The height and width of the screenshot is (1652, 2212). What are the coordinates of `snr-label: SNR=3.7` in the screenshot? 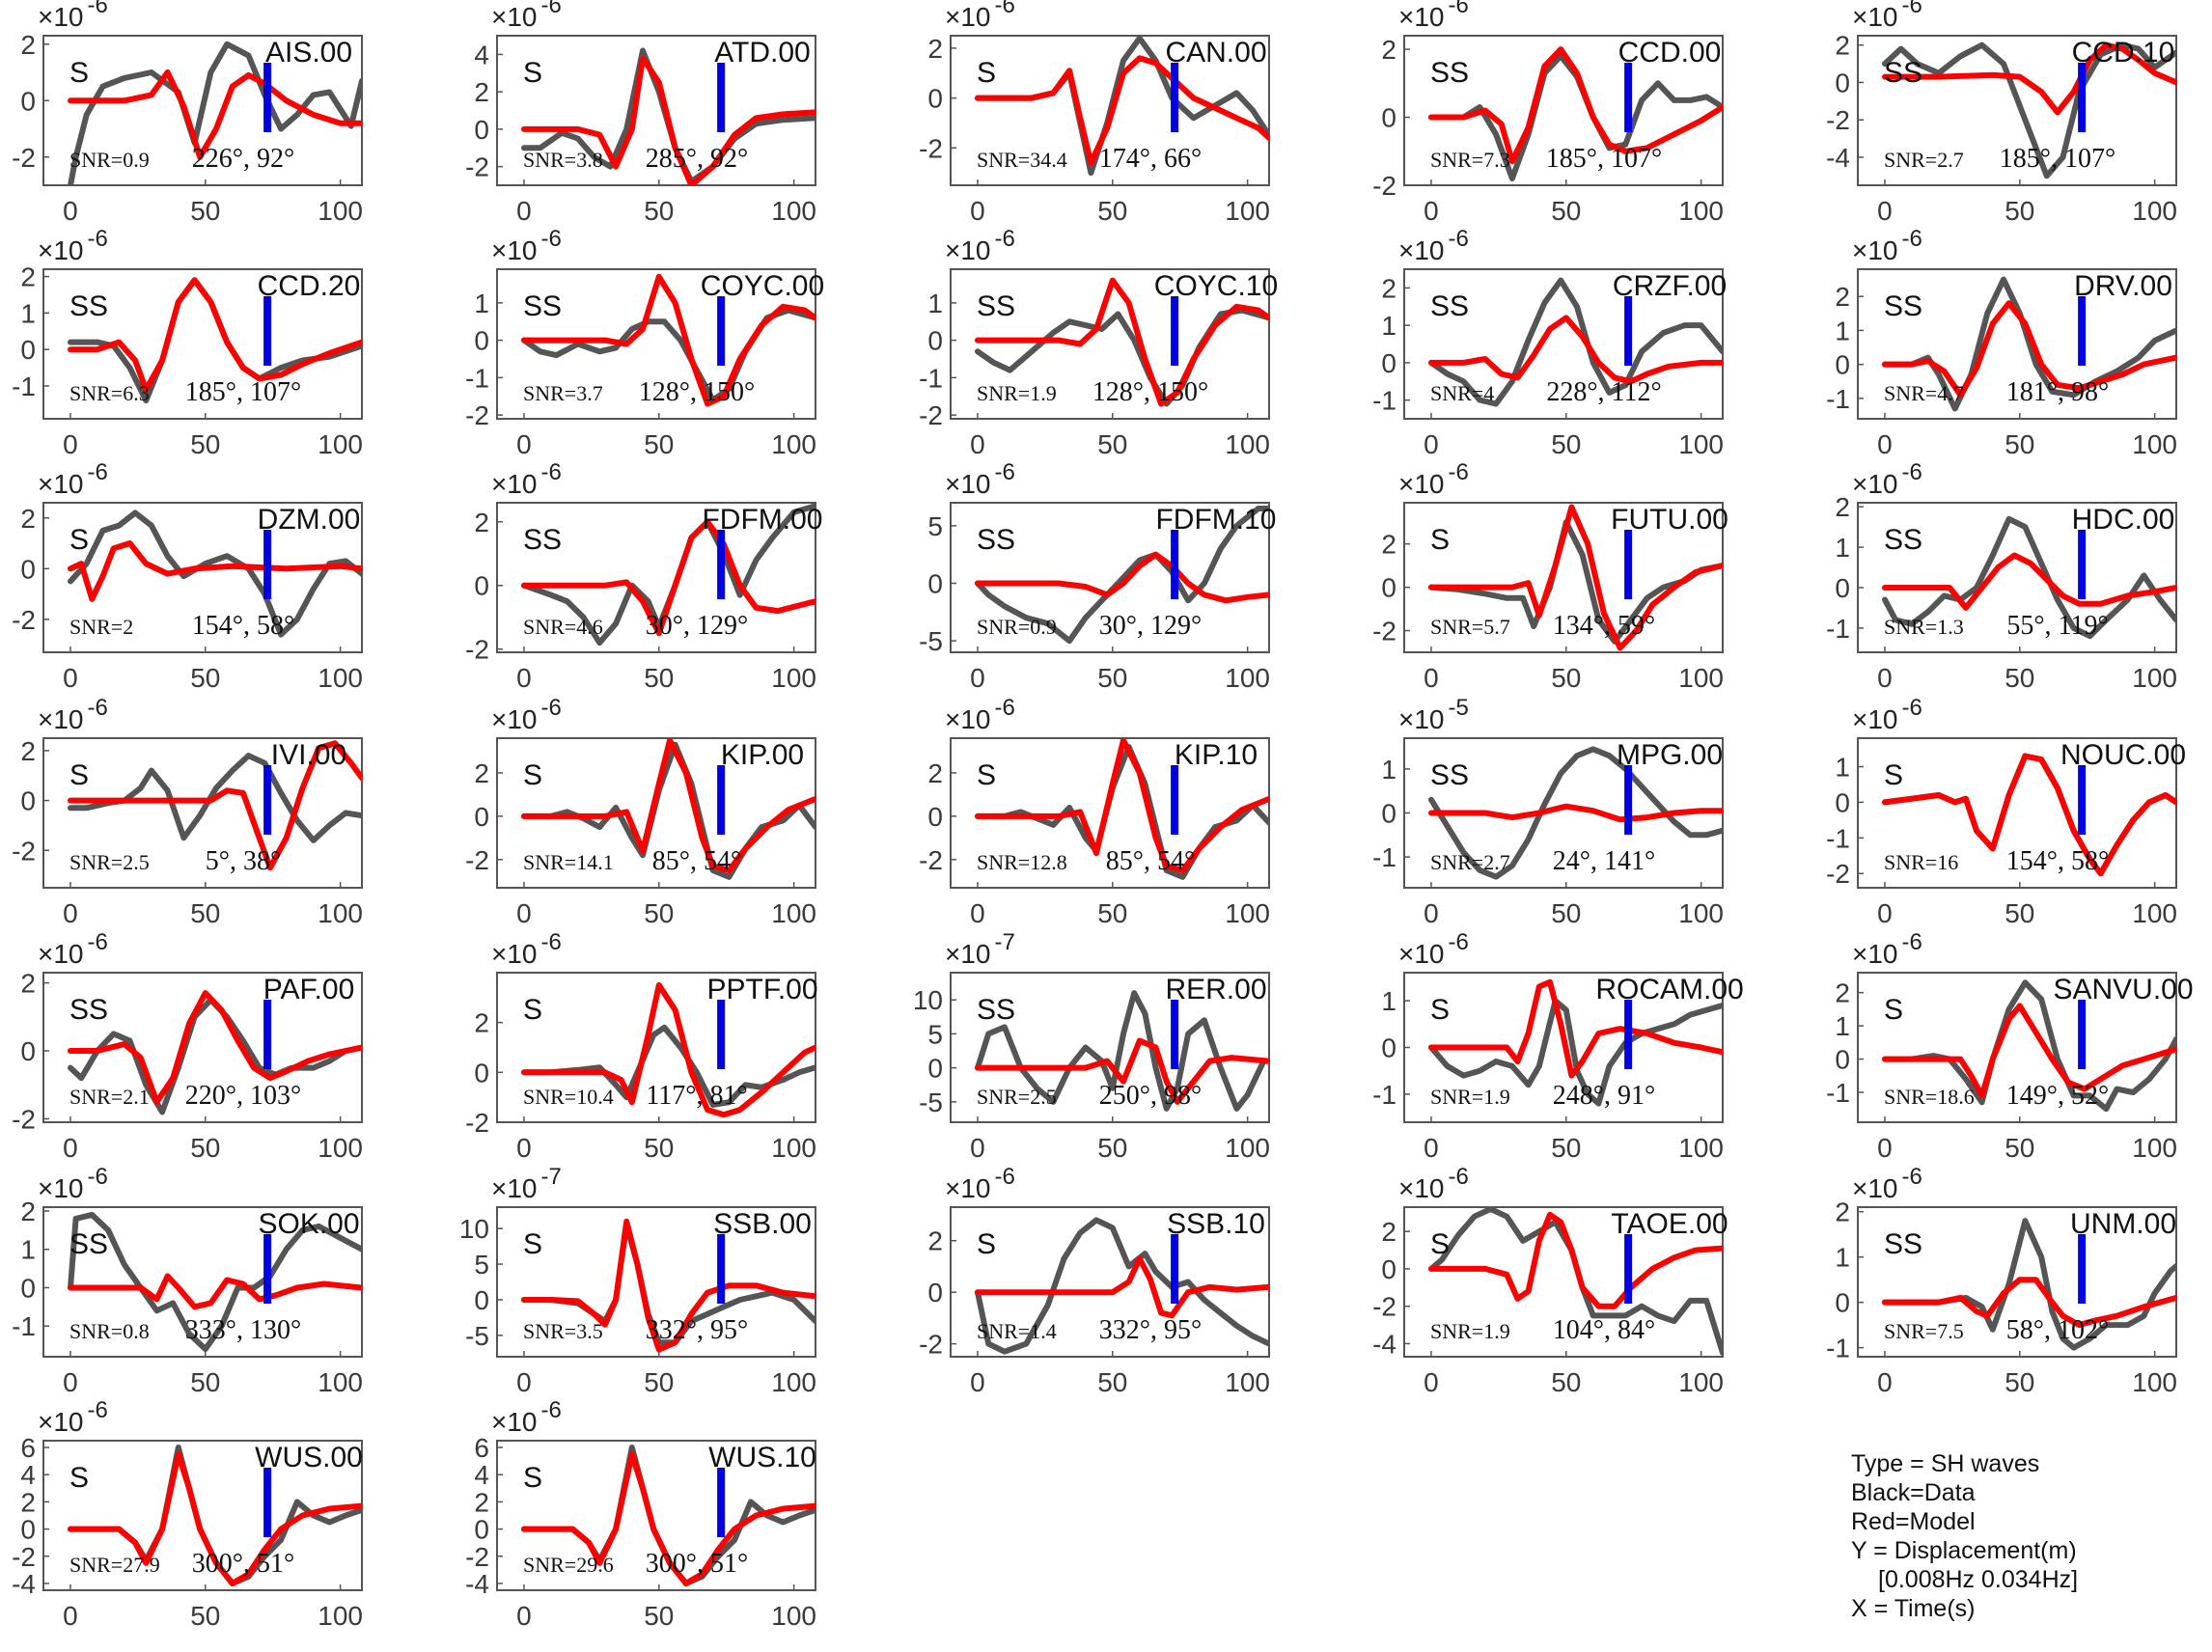 It's located at (563, 393).